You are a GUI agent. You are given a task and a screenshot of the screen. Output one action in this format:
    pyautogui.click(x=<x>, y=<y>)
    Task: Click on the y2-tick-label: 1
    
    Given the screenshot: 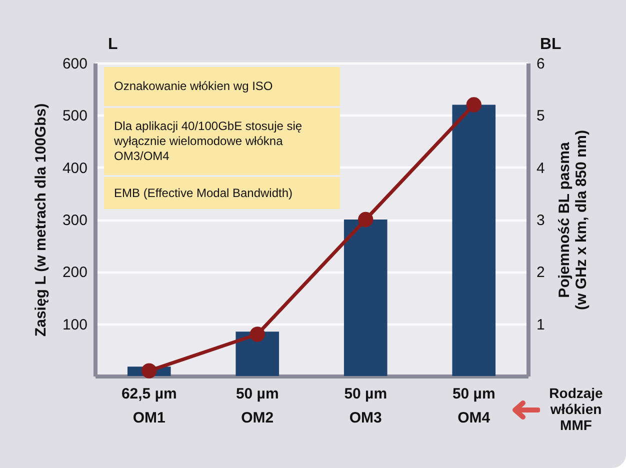 What is the action you would take?
    pyautogui.click(x=540, y=325)
    